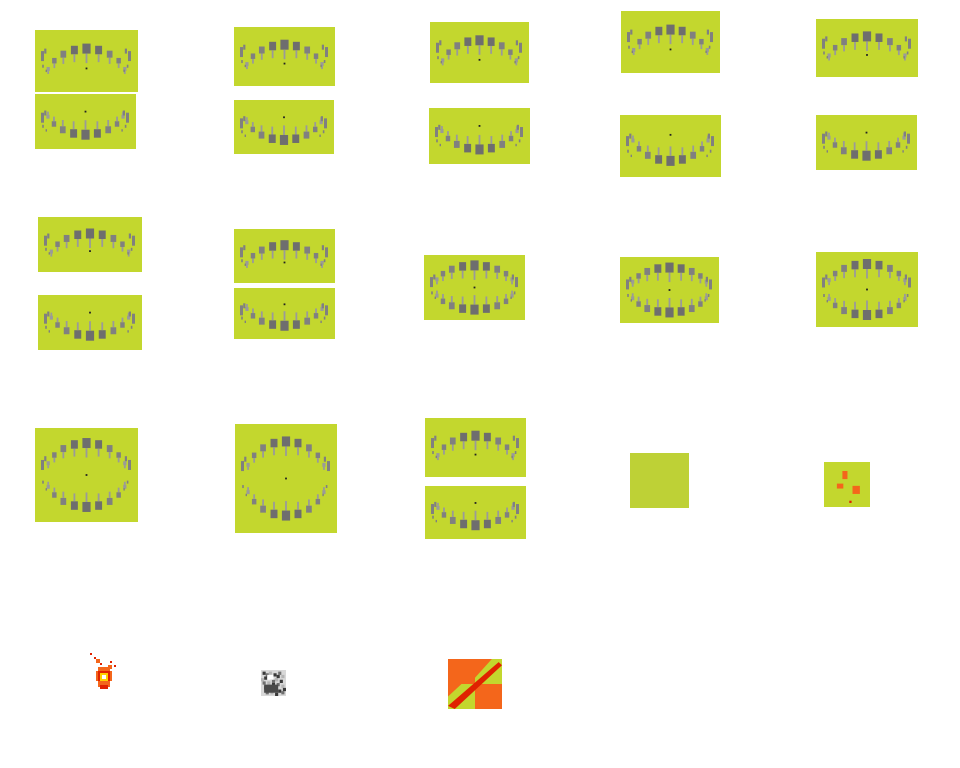 This screenshot has width=960, height=768. I want to click on checker-tile-icon, so click(475, 684).